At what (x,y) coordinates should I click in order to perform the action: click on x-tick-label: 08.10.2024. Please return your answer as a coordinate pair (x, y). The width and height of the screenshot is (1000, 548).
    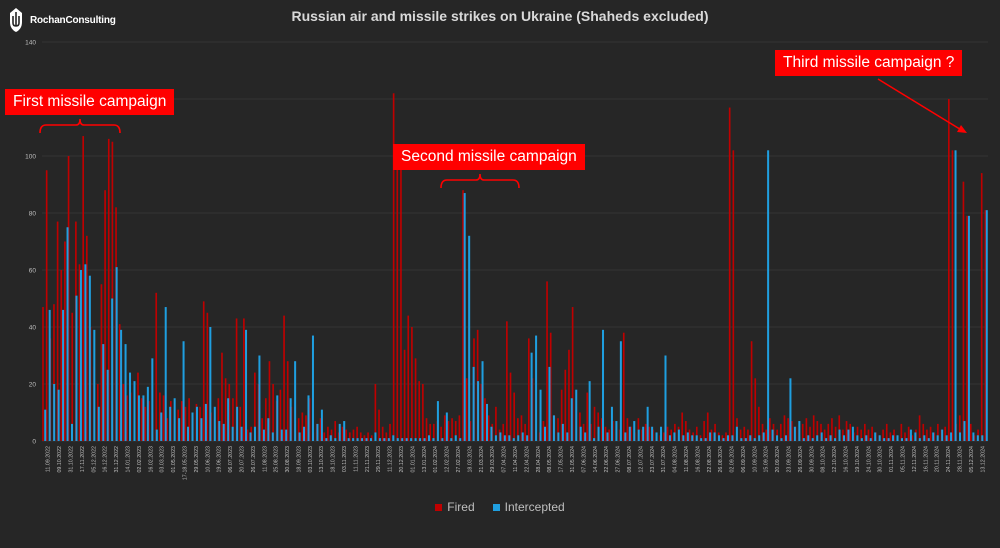
    Looking at the image, I should click on (824, 459).